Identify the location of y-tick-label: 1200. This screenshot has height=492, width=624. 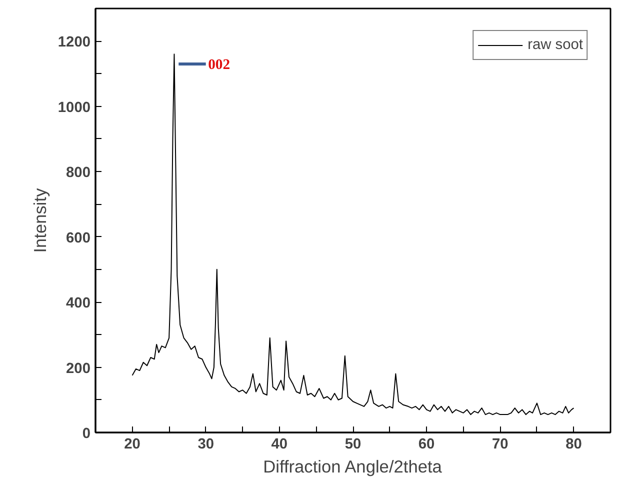
(74, 42).